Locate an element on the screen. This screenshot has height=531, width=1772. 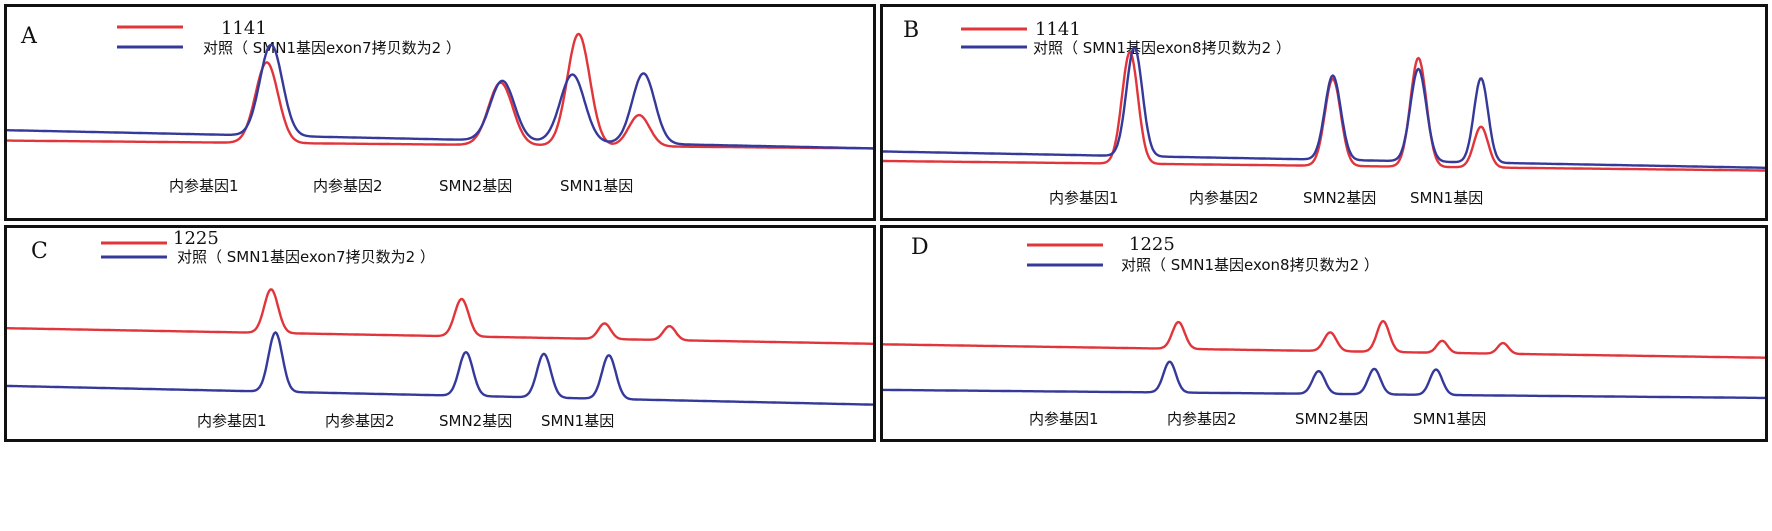
plot-area-c is located at coordinates (440, 347).